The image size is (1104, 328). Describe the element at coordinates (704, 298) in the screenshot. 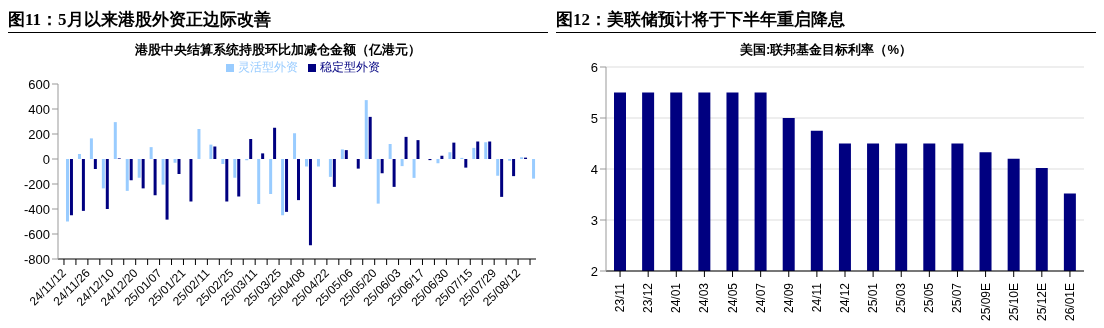

I see `x-tick-label: 24/03` at that location.